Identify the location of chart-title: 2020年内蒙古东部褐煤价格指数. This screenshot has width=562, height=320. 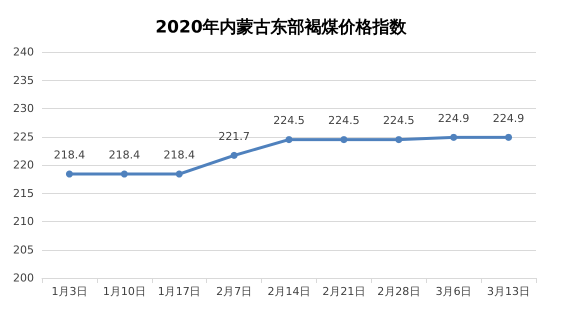
(281, 28).